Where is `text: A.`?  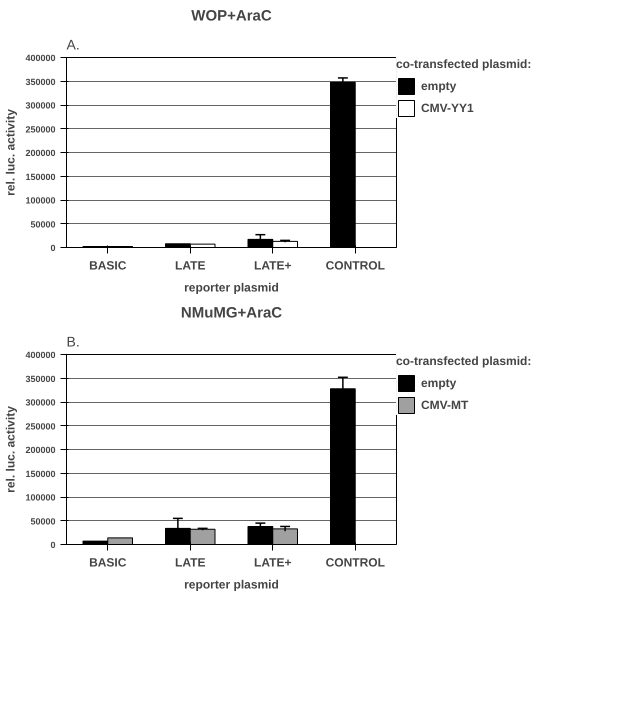 text: A. is located at coordinates (73, 44).